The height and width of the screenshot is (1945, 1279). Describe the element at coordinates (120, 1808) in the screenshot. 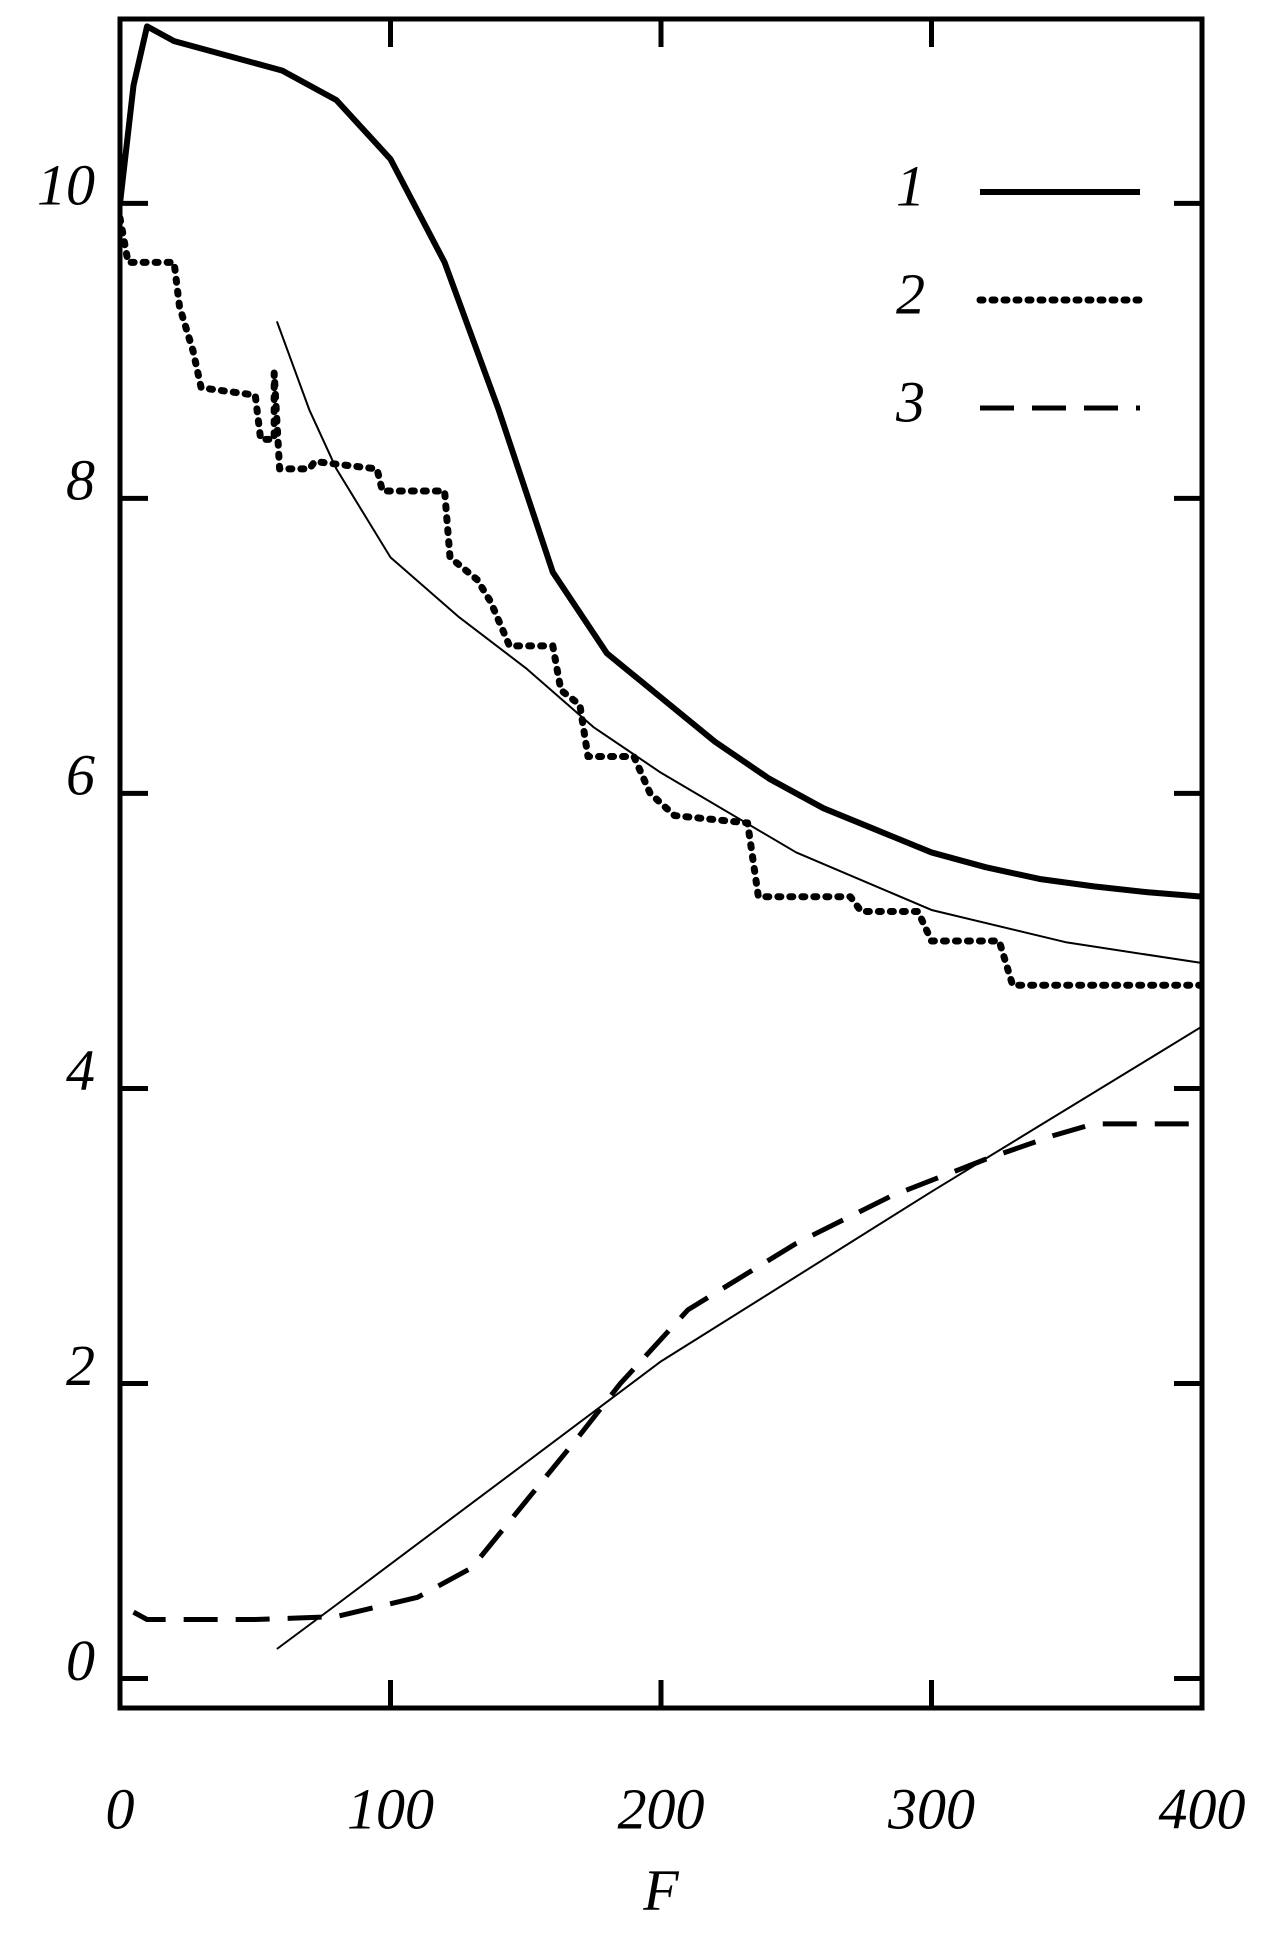

I see `x-tick-label: 0` at that location.